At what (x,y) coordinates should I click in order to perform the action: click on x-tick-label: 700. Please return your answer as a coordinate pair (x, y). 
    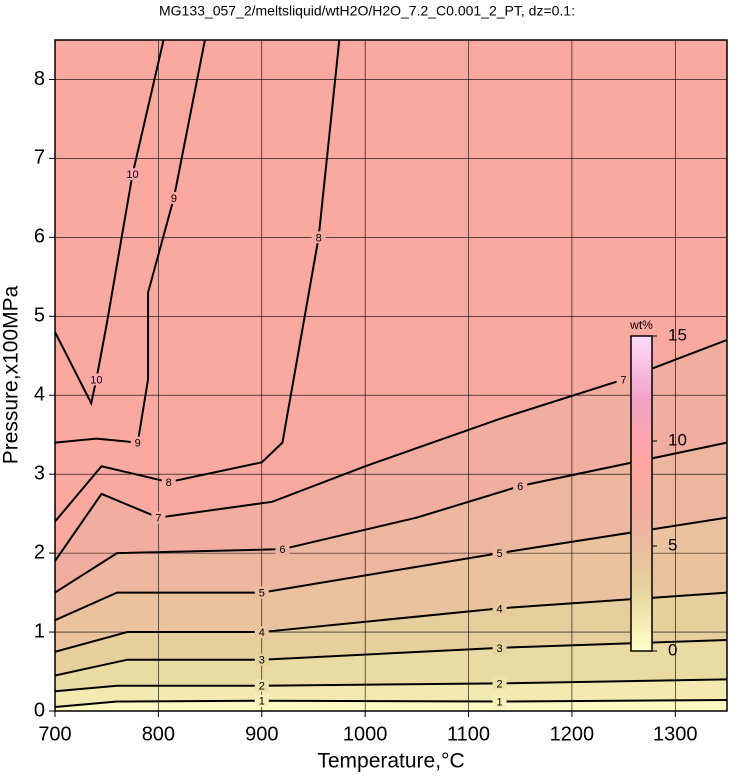
    Looking at the image, I should click on (54, 734).